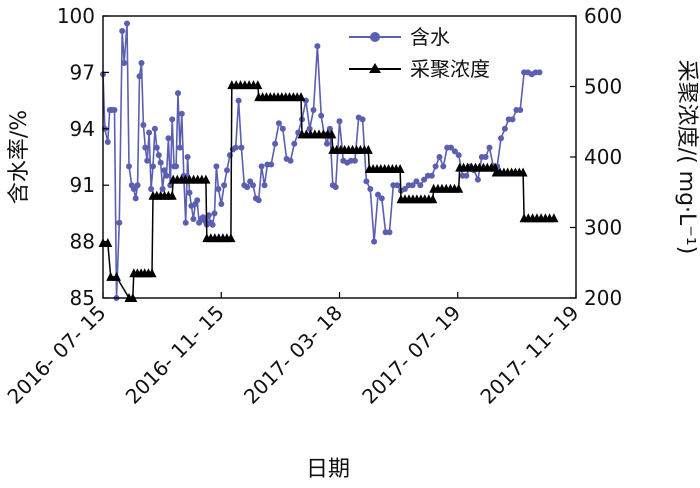  What do you see at coordinates (82, 72) in the screenshot?
I see `left-axis-tick-label: 97` at bounding box center [82, 72].